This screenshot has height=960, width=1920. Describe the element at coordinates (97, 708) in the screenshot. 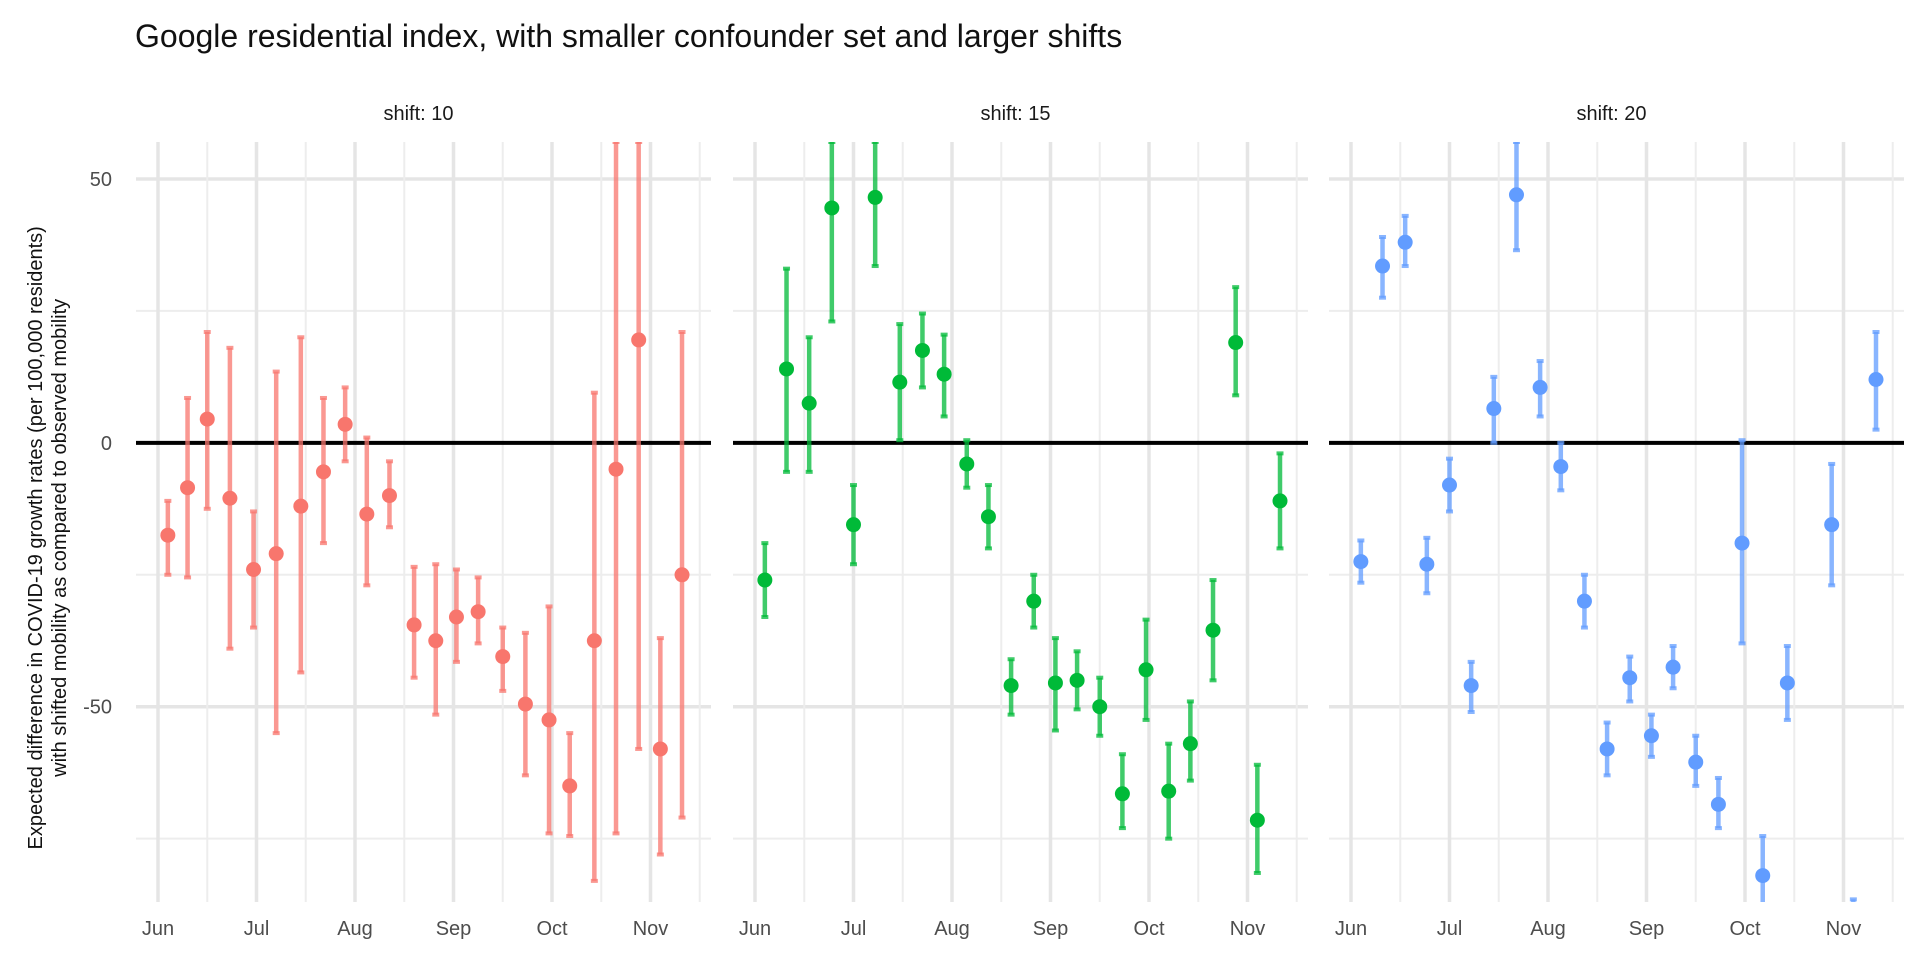

I see `y-tick-label: -50` at that location.